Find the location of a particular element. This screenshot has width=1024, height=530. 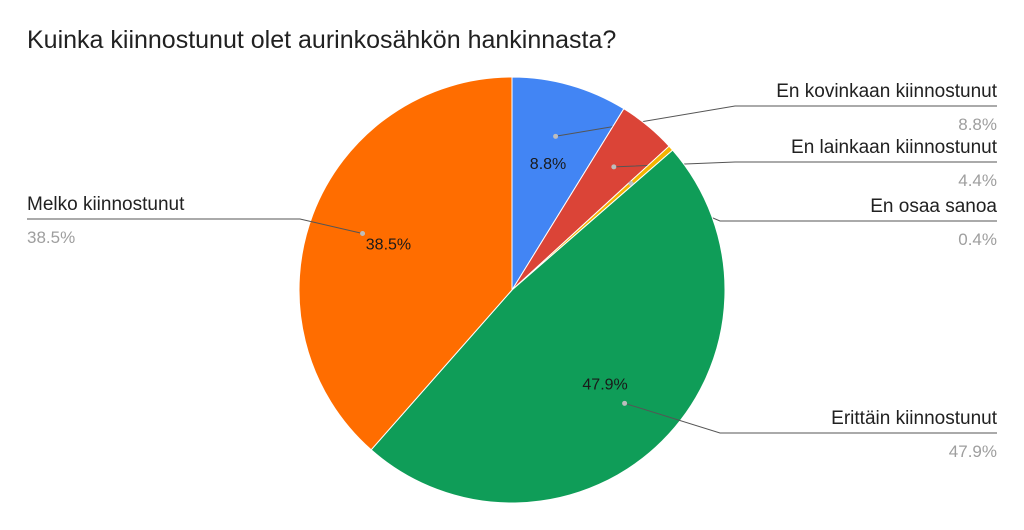

legend-label-en-lainkaan-kiinnostunut: En lainkaan kiinnostunut is located at coordinates (894, 147).